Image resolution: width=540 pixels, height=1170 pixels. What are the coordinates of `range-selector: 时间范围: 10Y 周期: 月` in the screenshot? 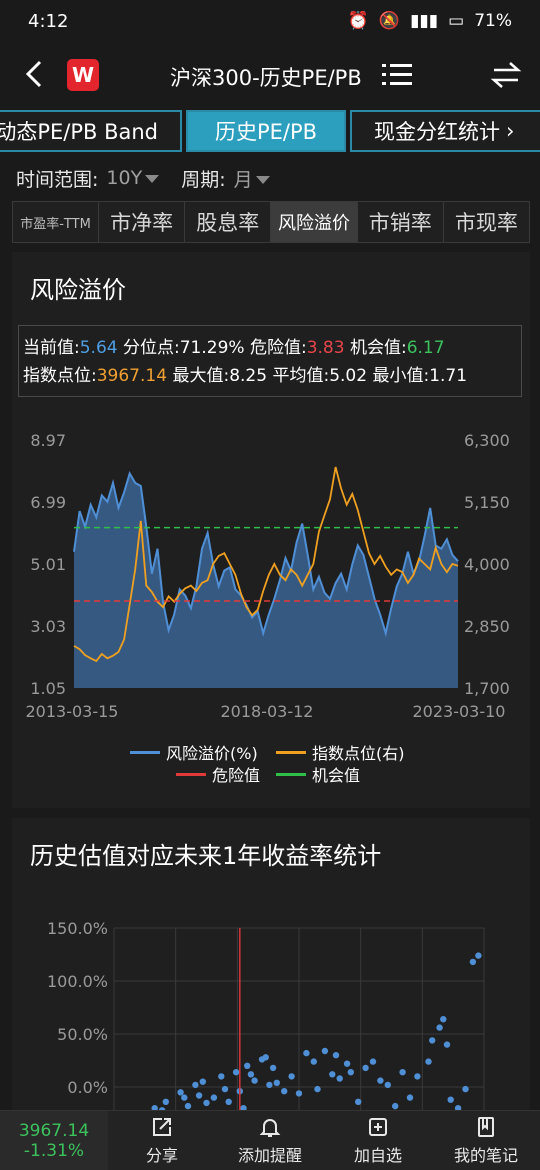 It's located at (270, 178).